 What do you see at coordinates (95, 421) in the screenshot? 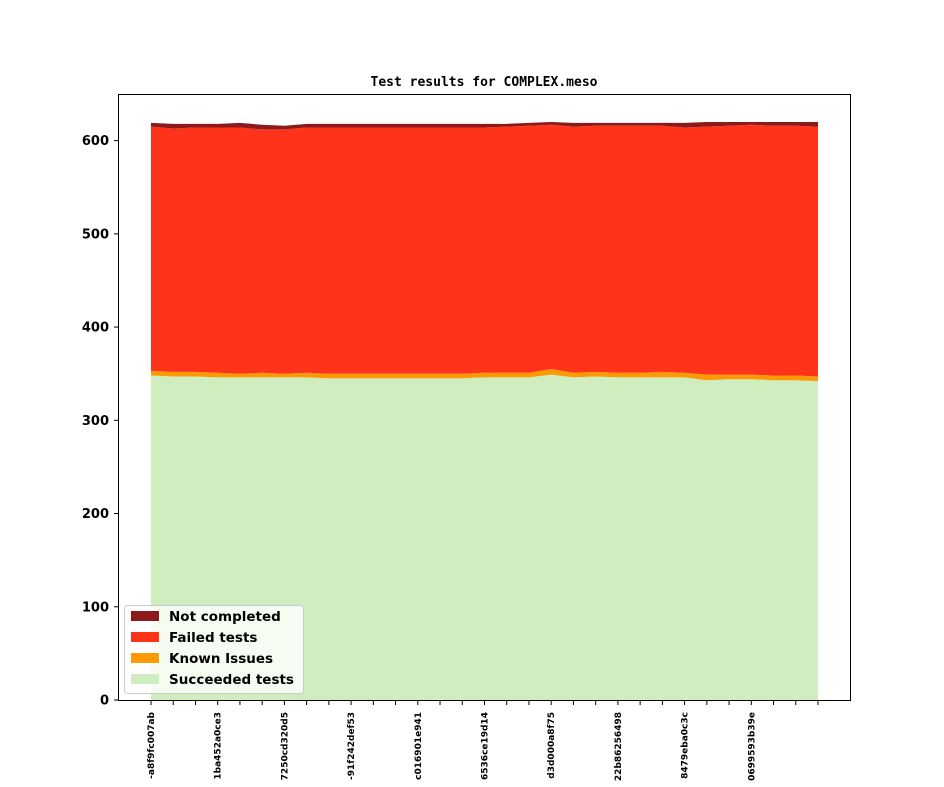
I see `y-tick-label: 300` at bounding box center [95, 421].